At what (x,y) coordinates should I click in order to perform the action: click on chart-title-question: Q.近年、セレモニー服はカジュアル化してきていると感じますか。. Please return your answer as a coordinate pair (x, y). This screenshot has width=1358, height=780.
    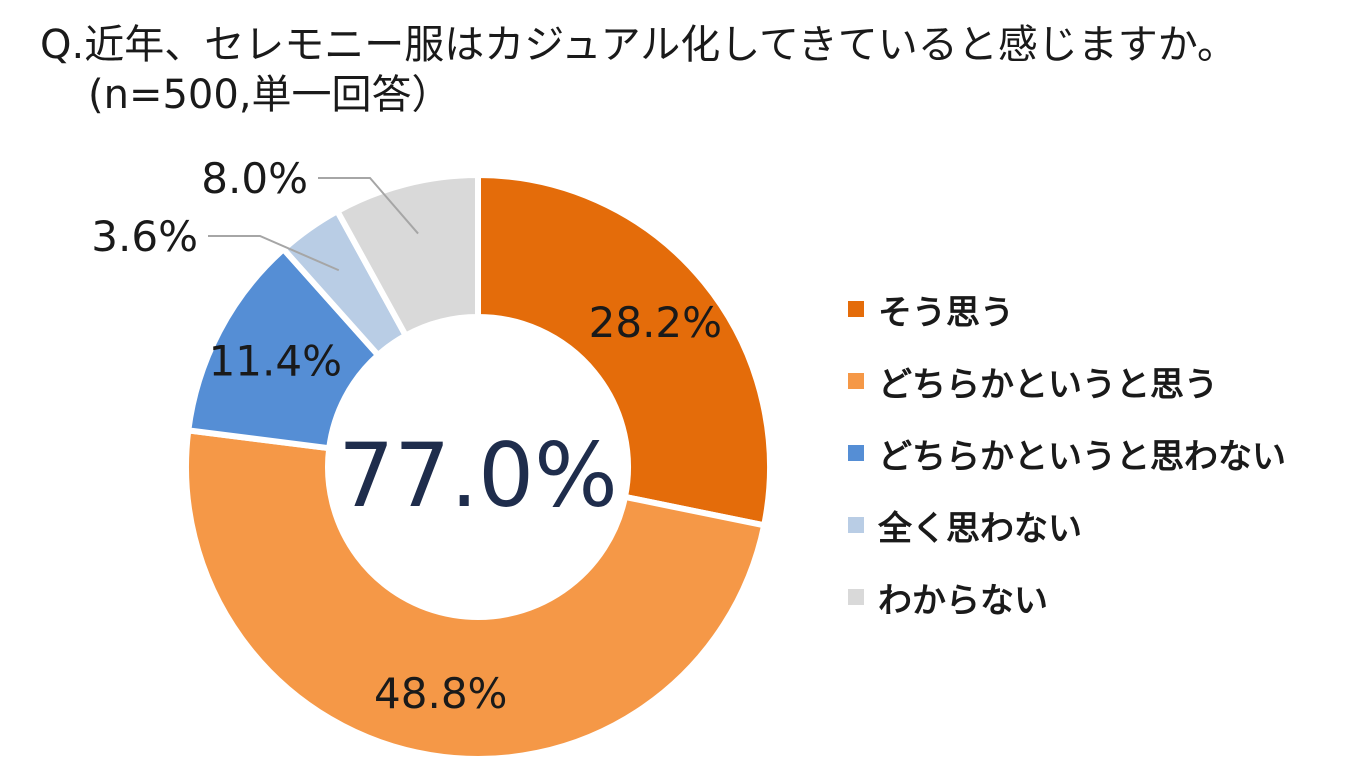
    Looking at the image, I should click on (638, 45).